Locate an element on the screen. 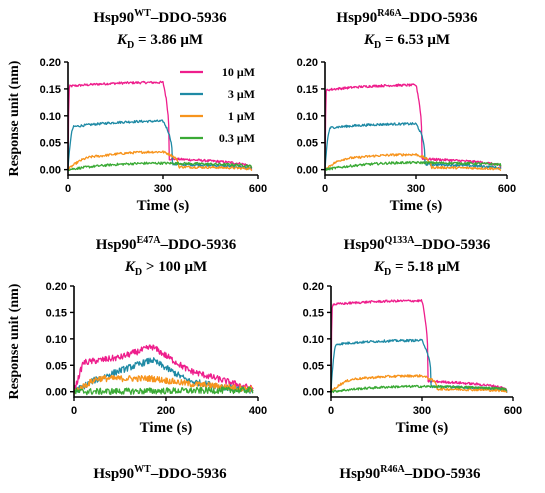 The height and width of the screenshot is (493, 545). bottom-panel-title: Hsp90R46A–DDO-5936 is located at coordinates (410, 473).